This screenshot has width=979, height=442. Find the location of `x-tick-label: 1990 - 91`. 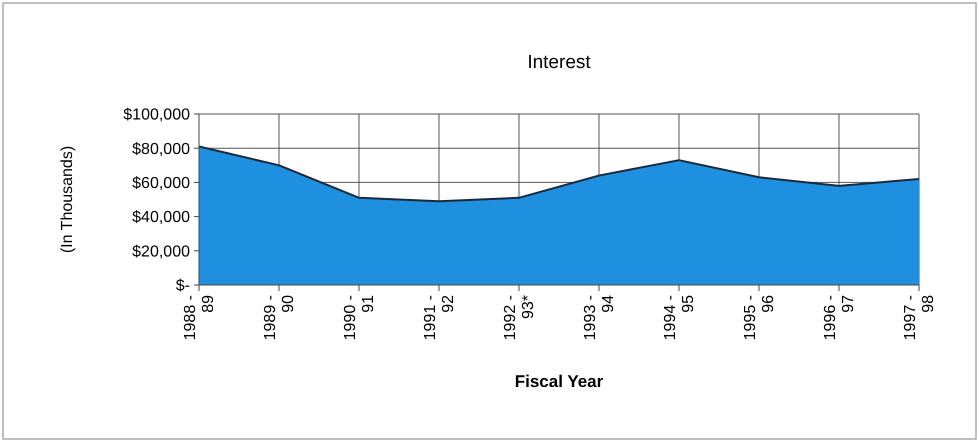

x-tick-label: 1990 - 91 is located at coordinates (359, 317).